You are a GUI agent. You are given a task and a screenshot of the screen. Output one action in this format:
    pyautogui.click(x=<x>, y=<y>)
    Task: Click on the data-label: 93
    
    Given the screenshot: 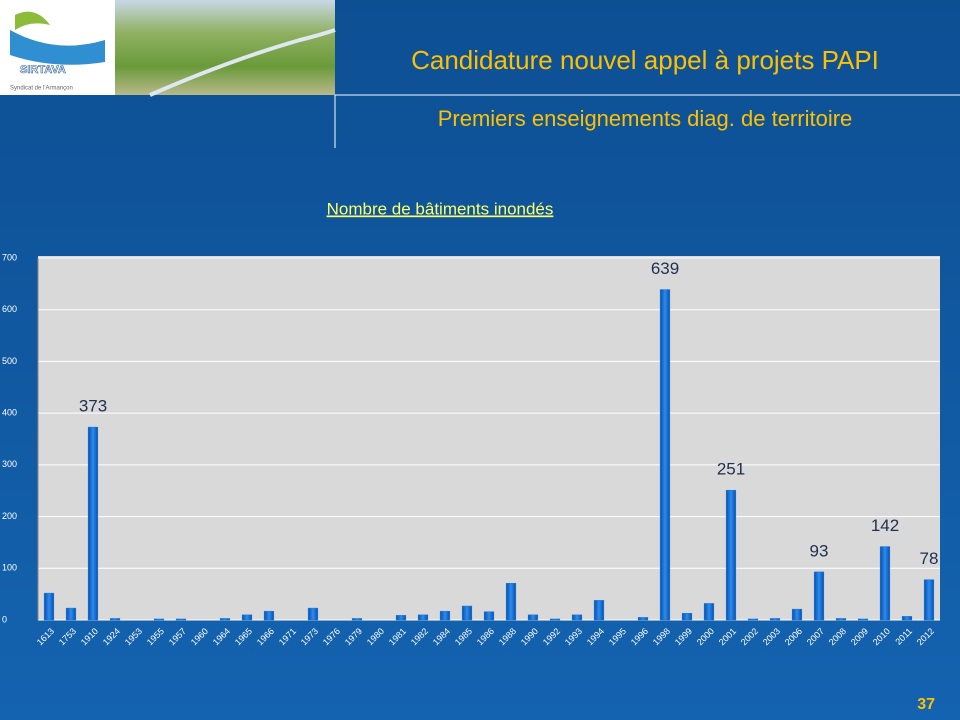 What is the action you would take?
    pyautogui.click(x=819, y=550)
    